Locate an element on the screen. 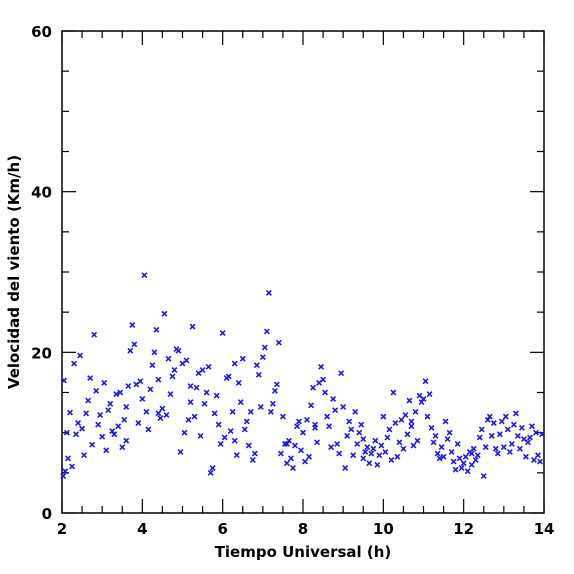  x-tick-label: 6 is located at coordinates (222, 529).